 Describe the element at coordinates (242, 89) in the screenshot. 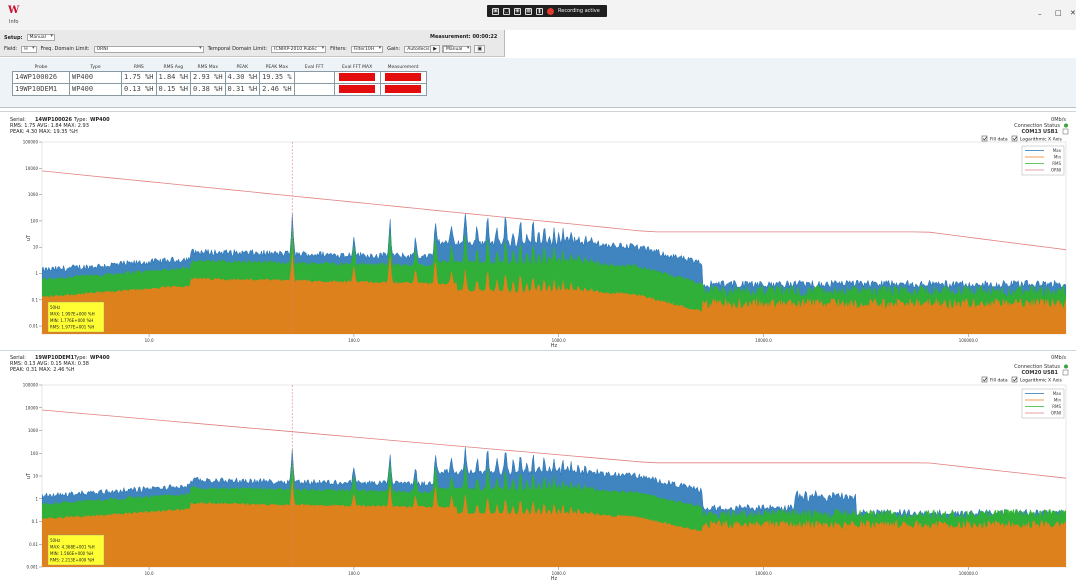

I see `peak-cell: 0.31 %H` at that location.